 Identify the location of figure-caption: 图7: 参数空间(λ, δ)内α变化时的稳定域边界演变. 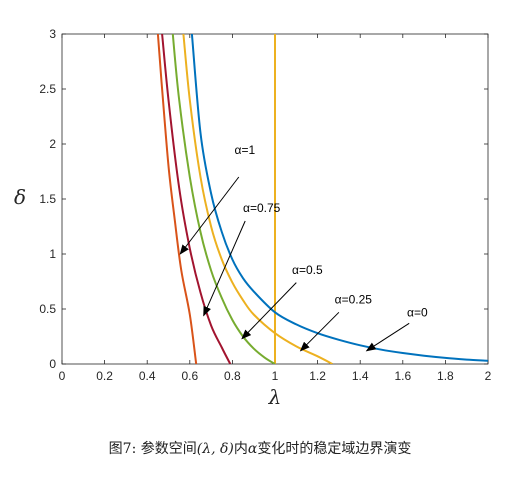
(260, 448).